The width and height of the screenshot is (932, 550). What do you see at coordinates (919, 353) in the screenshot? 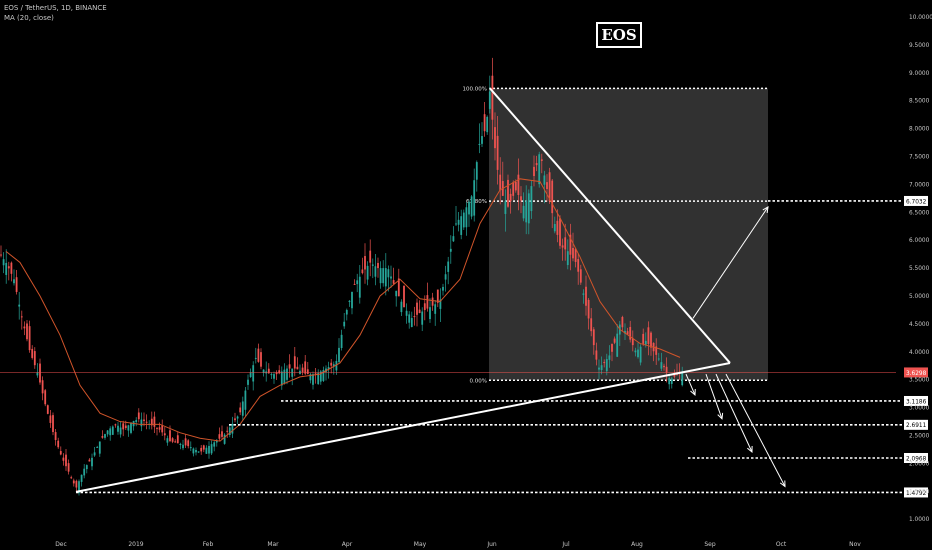
I see `y-tick-label: 4.0000` at bounding box center [919, 353].